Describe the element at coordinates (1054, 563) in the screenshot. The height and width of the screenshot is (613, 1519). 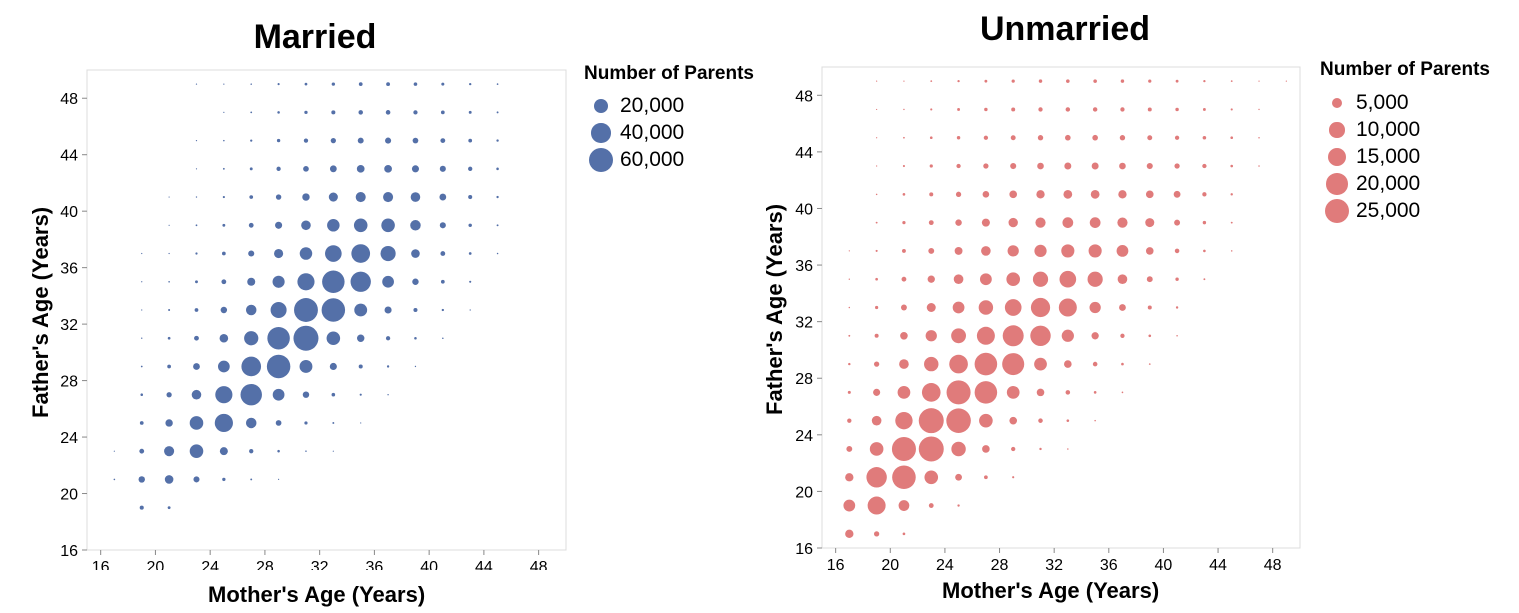
I see `x-tick-label: 32` at that location.